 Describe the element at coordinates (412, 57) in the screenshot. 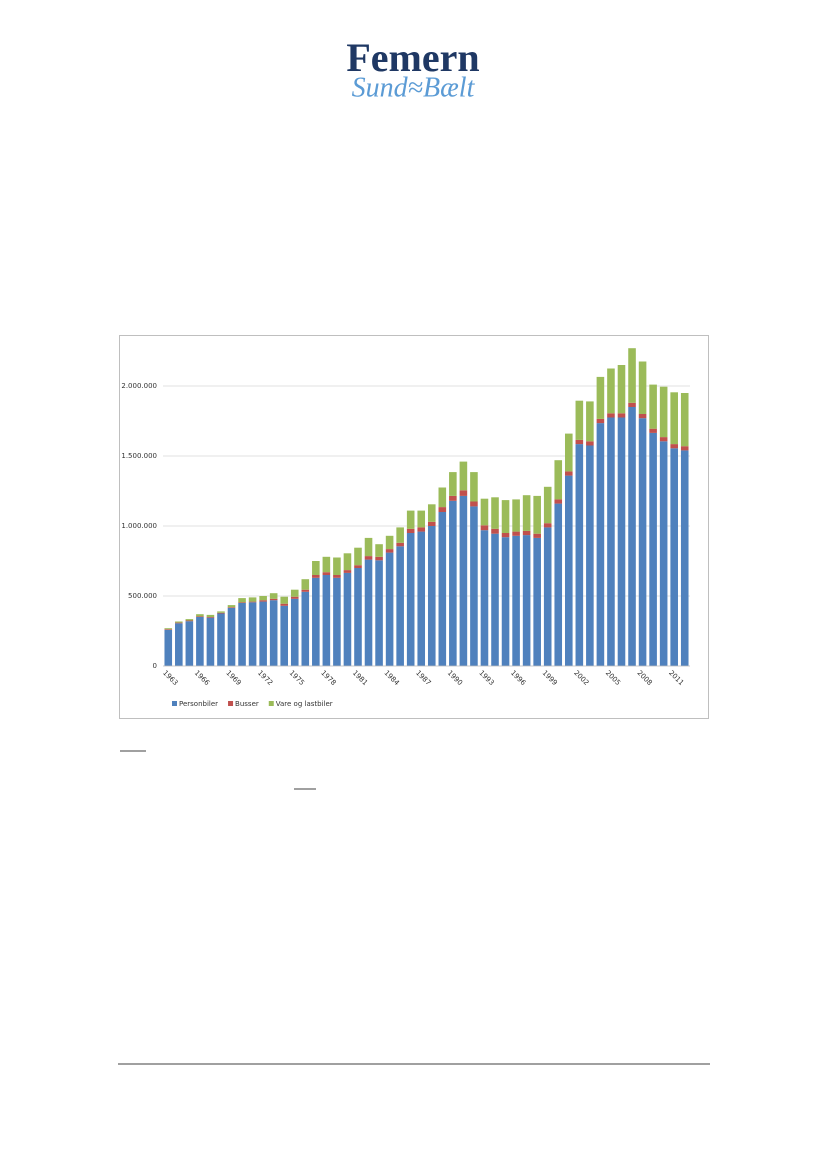

I see `logo-top: Femern` at that location.